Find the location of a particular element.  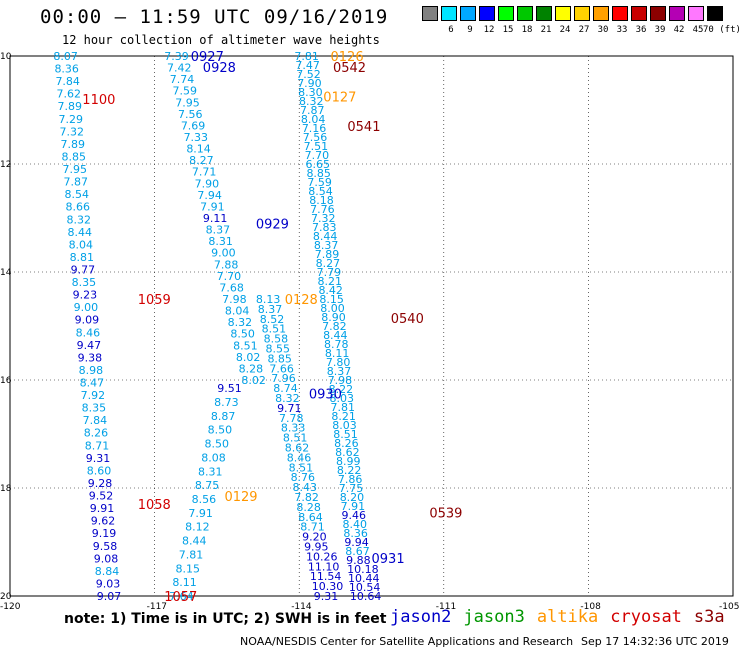

colorbar-label: 6 is located at coordinates (451, 30).